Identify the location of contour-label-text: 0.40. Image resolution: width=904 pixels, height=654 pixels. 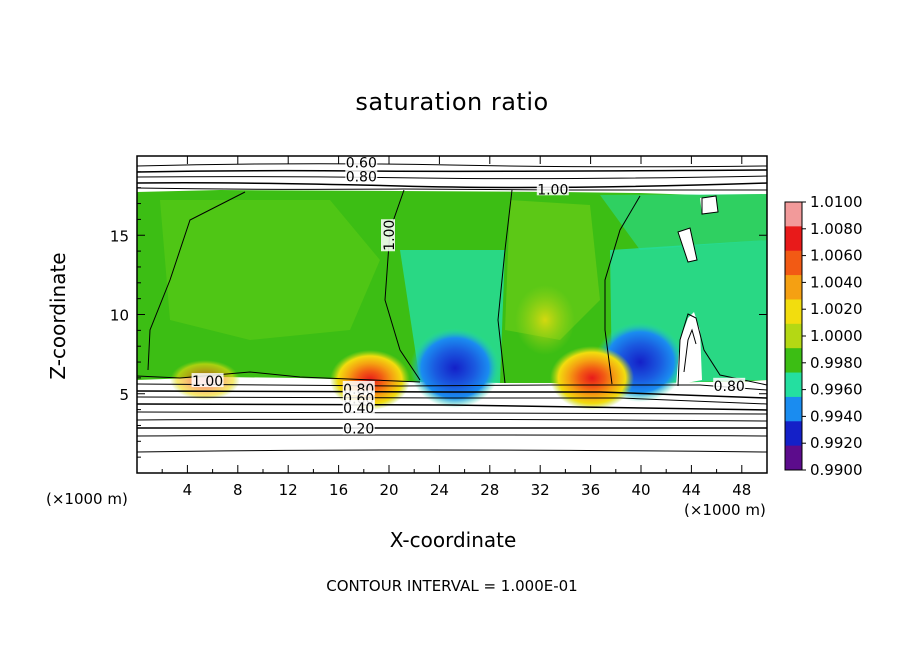
(358, 409).